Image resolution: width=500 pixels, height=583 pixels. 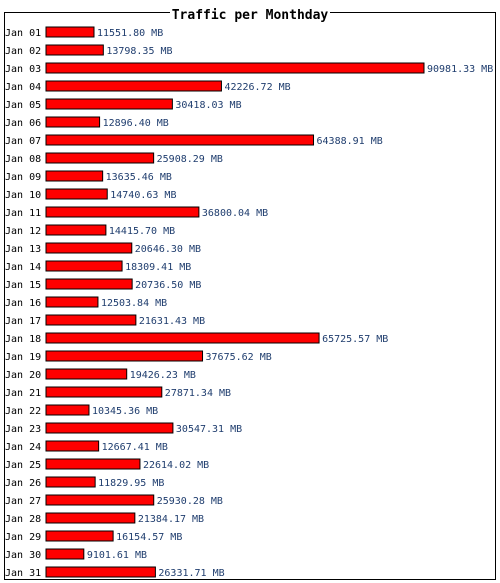 I want to click on value-label: 25908.29 MB, so click(x=190, y=159).